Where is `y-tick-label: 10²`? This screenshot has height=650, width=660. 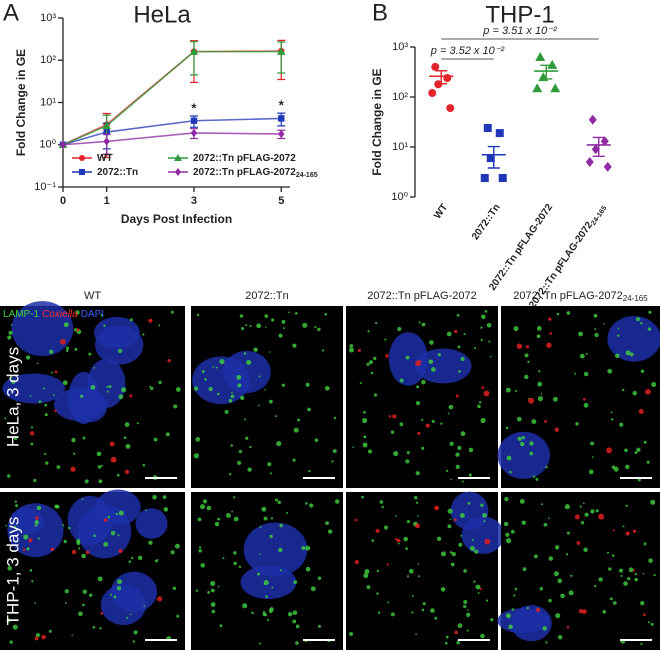
y-tick-label: 10² is located at coordinates (48, 60).